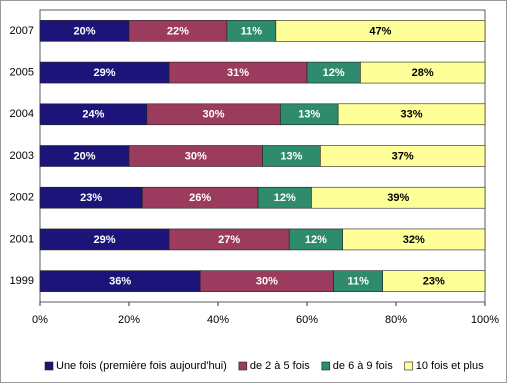 This screenshot has height=383, width=507. I want to click on value-label: 31%, so click(238, 73).